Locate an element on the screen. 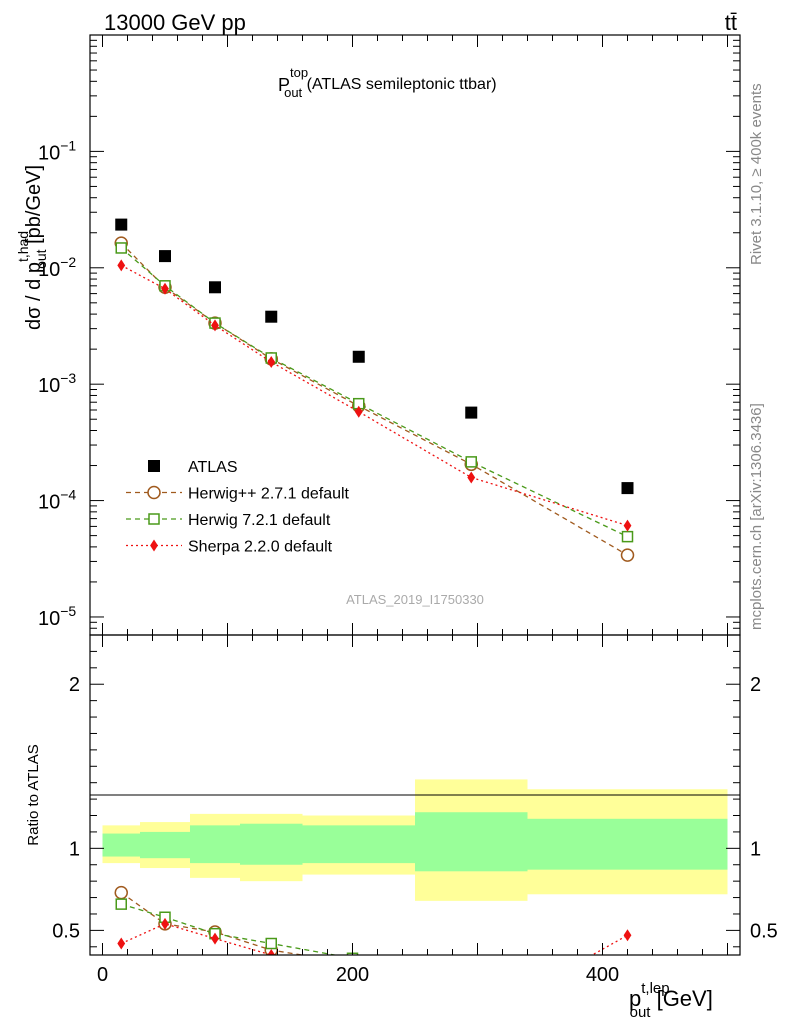 The image size is (786, 1024). chart-title: Ptop out (ATLAS semileptonic ttbar) is located at coordinates (387, 82).